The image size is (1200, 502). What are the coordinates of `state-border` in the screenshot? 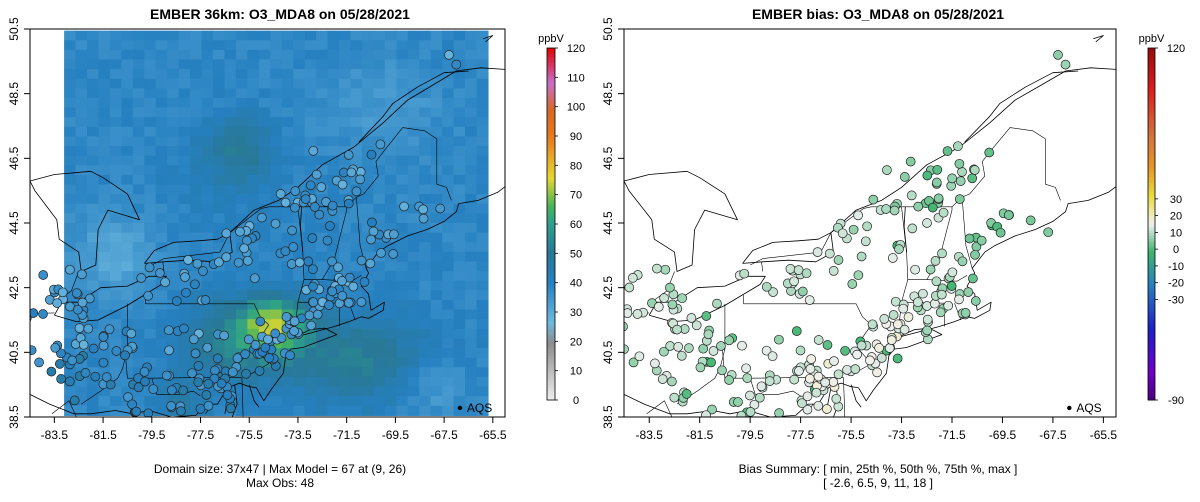 It's located at (807, 310).